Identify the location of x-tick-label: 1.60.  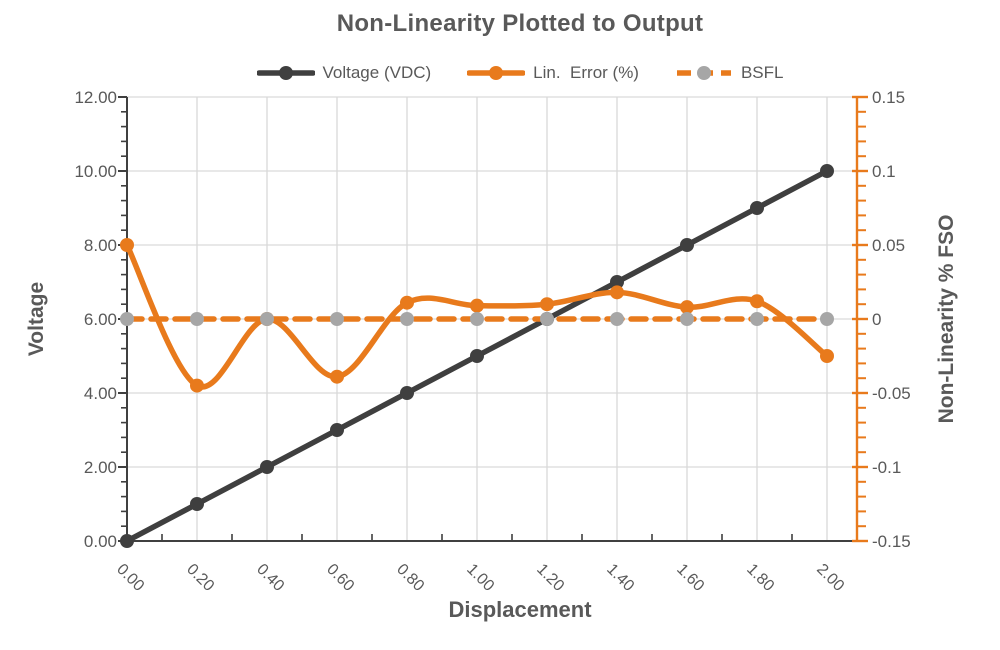
(690, 578).